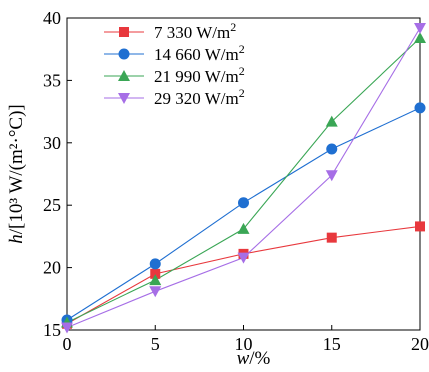 The height and width of the screenshot is (372, 429). I want to click on x-tick-label: 5, so click(155, 344).